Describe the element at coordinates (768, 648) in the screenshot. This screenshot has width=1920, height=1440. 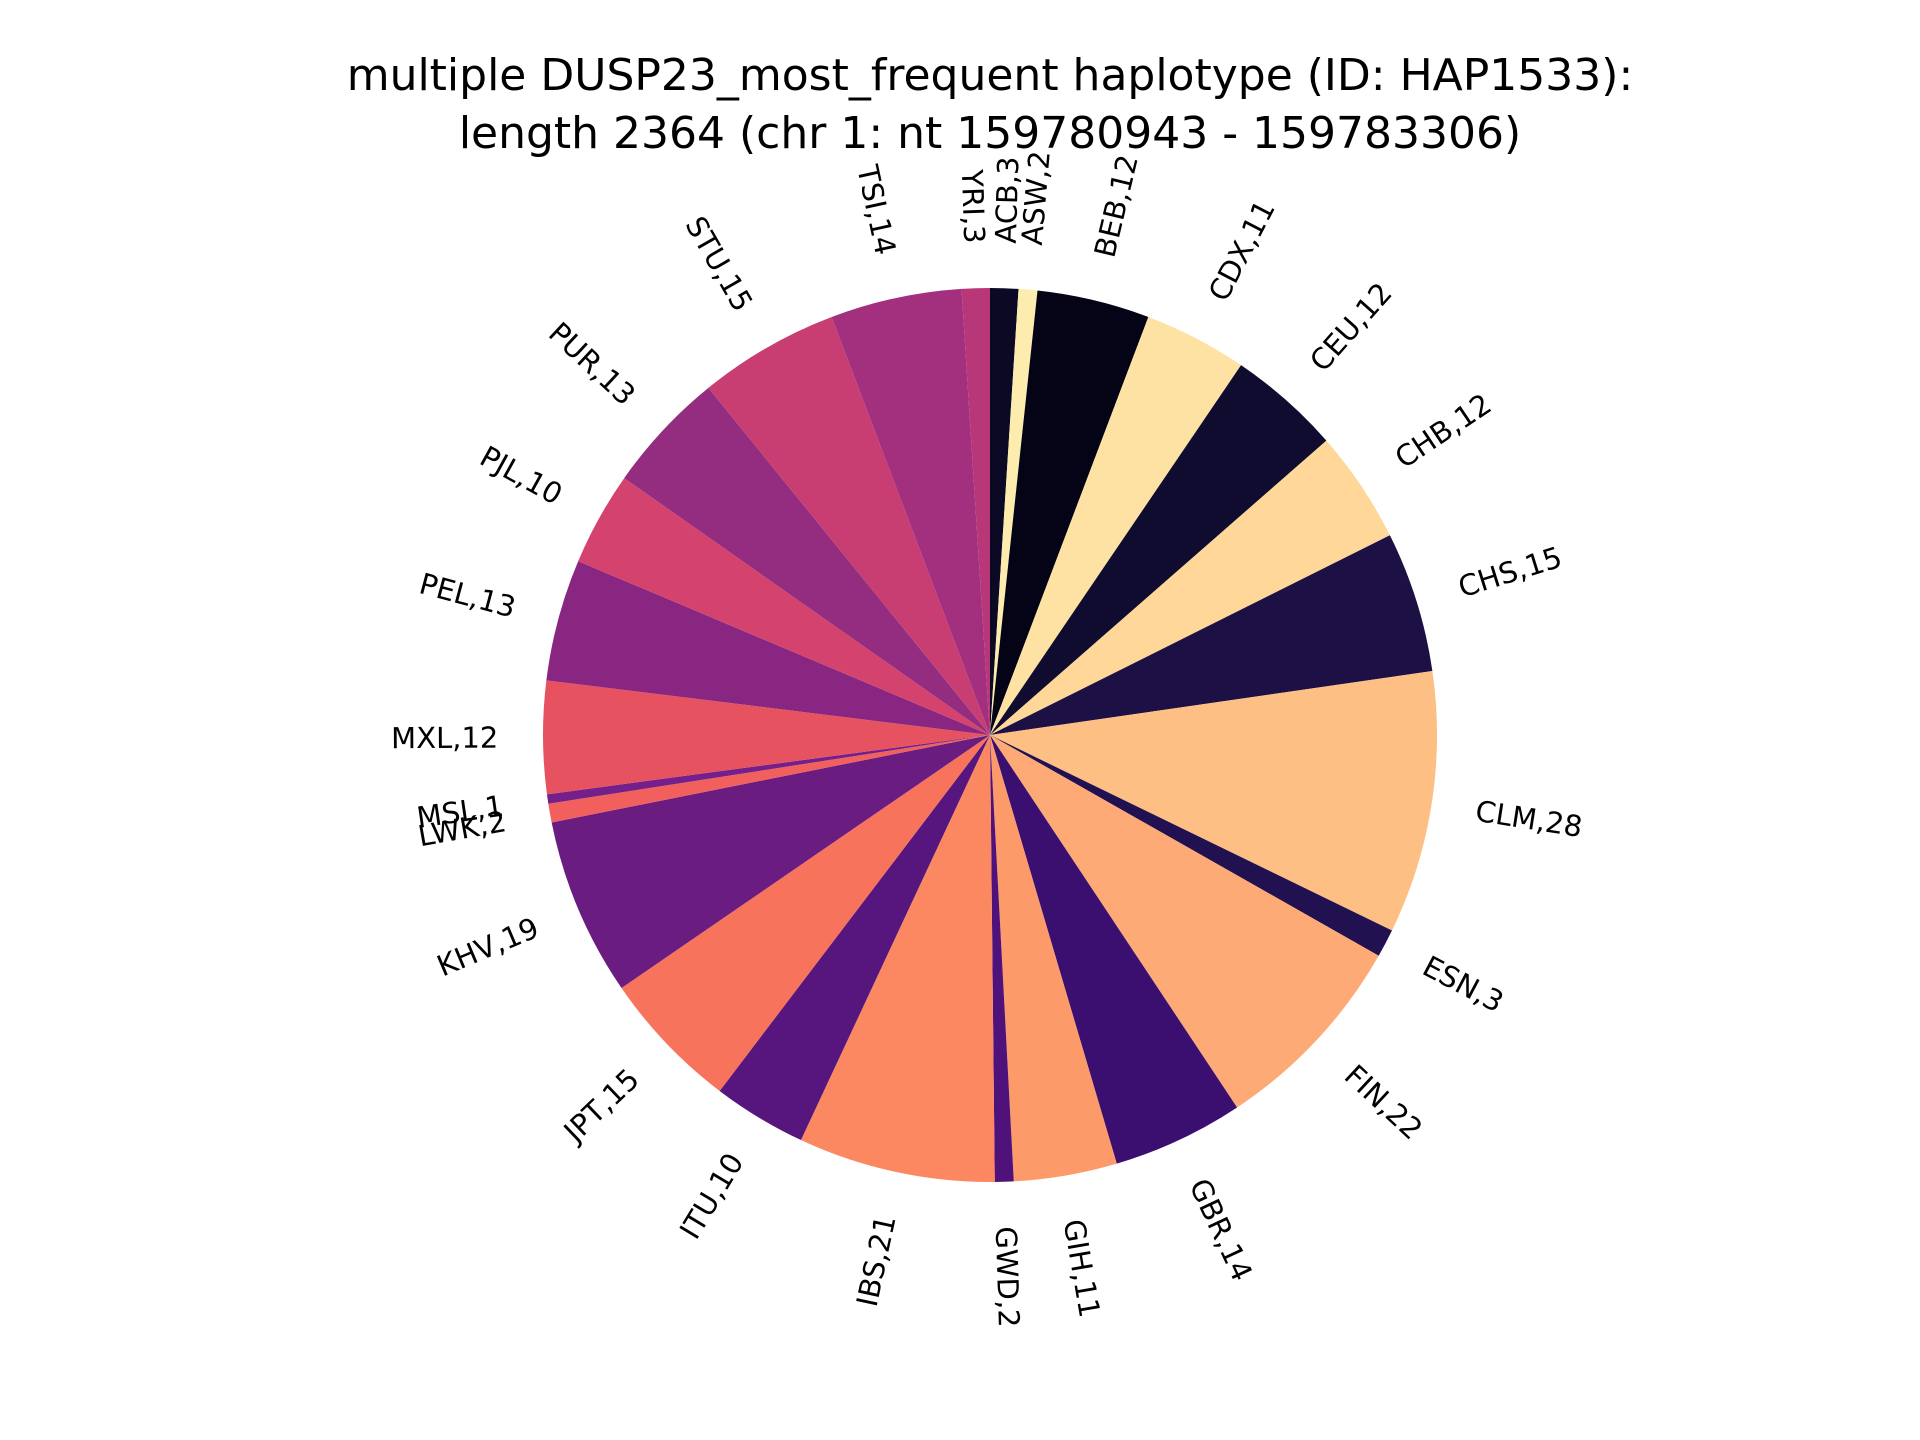
I see `pie-slice-pel` at that location.